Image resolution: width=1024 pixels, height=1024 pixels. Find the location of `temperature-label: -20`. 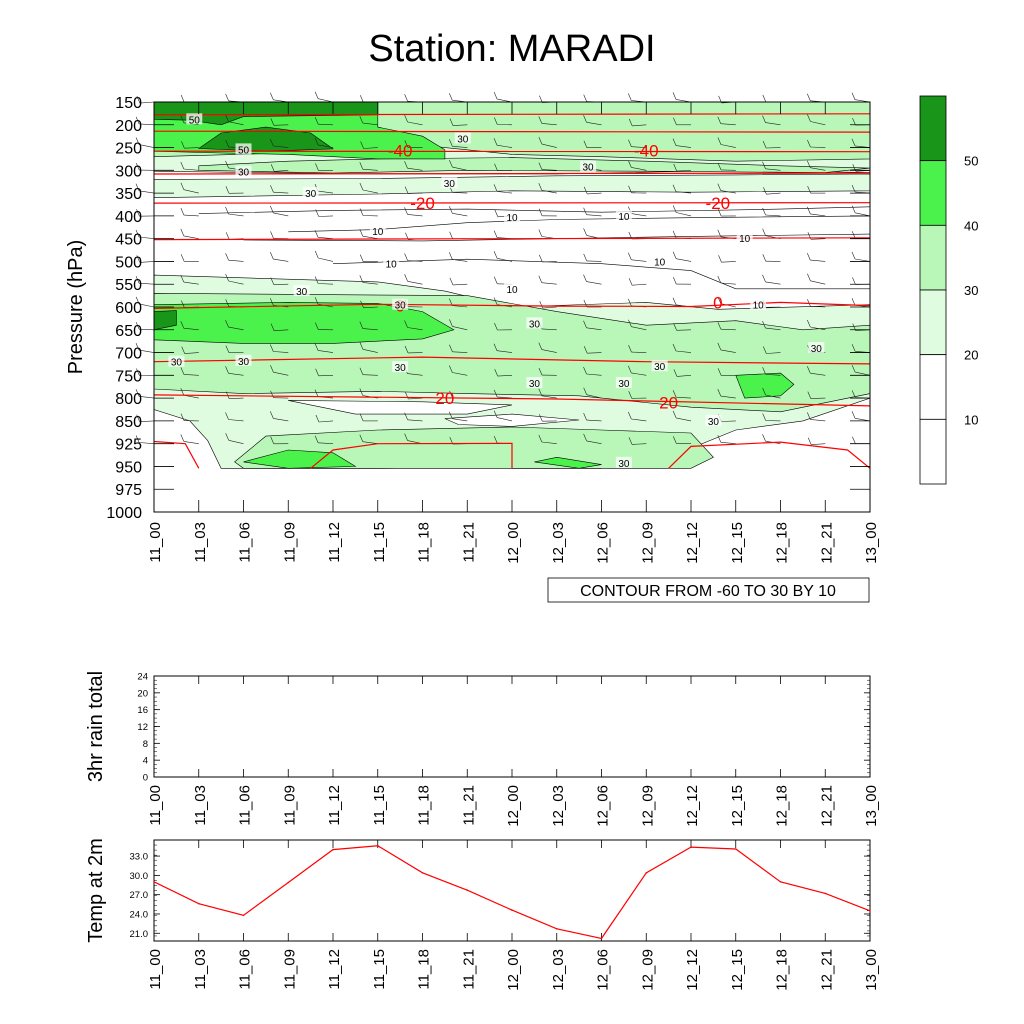

temperature-label: -20 is located at coordinates (422, 203).